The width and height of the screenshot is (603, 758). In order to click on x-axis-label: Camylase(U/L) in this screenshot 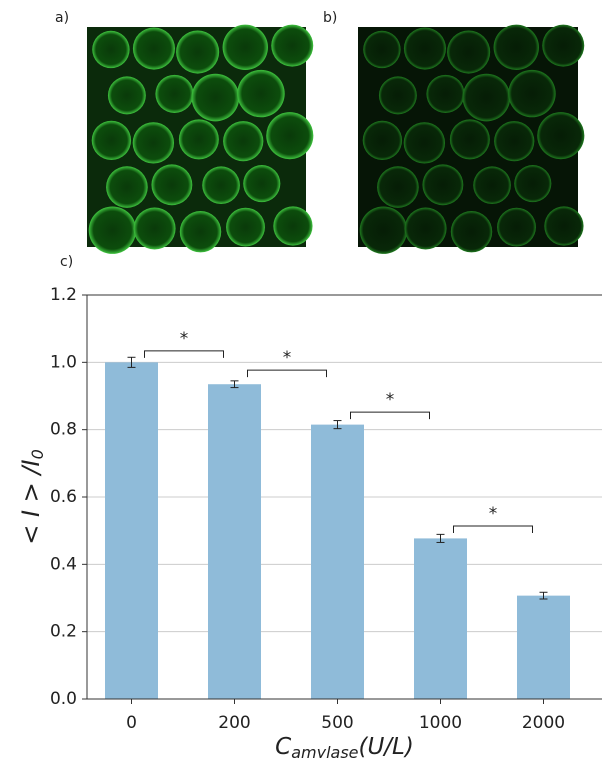, I will do `click(344, 746)`.